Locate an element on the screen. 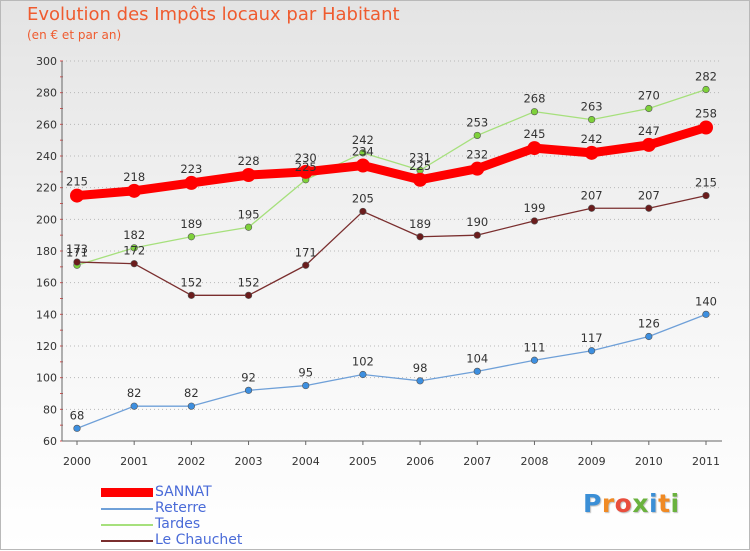 Image resolution: width=750 pixels, height=551 pixels. data-label: 68 is located at coordinates (77, 415).